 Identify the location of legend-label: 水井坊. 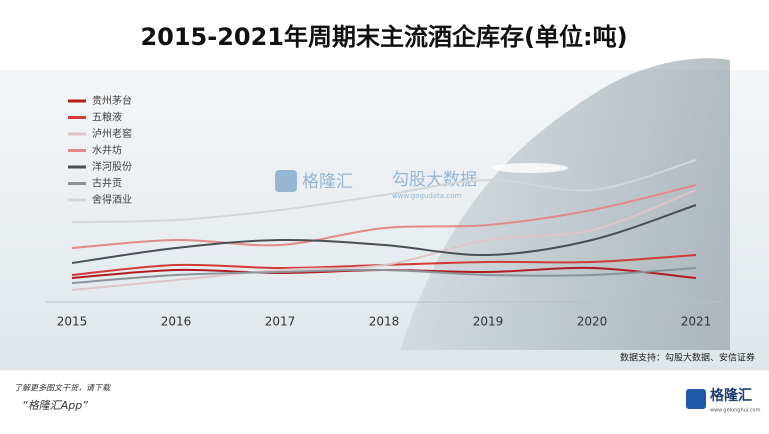
(107, 150).